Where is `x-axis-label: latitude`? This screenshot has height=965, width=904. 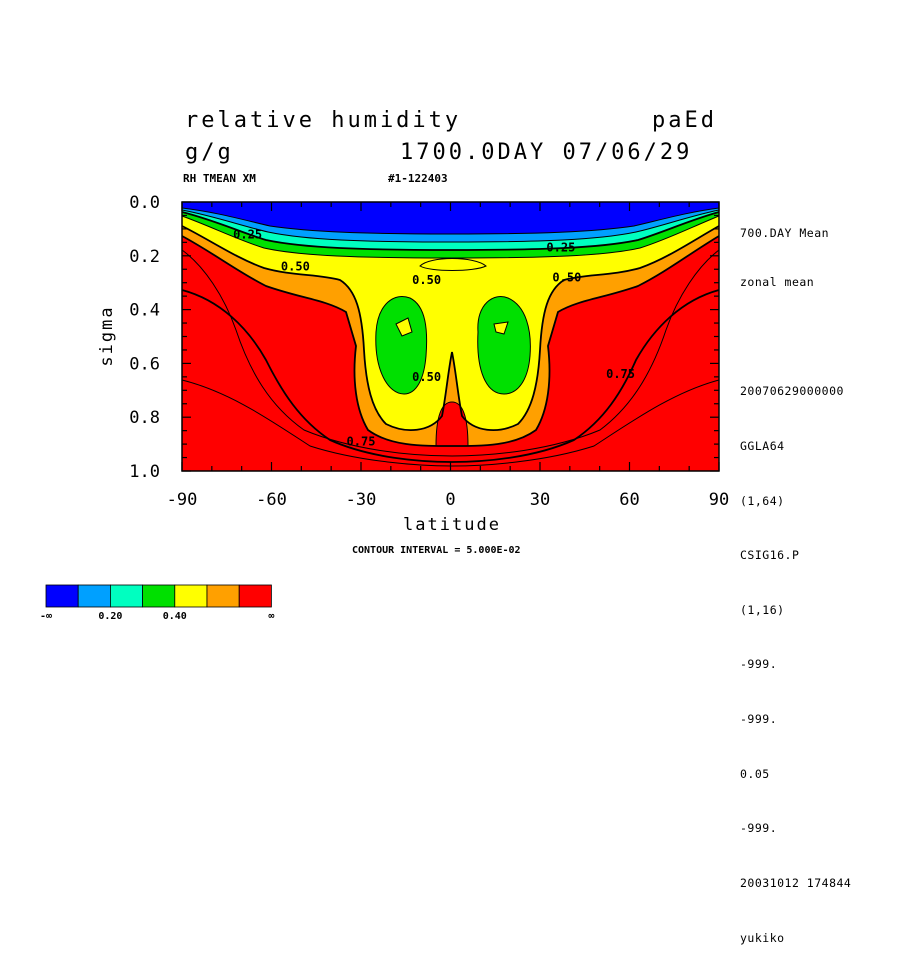
x-axis-label: latitude is located at coordinates (452, 525).